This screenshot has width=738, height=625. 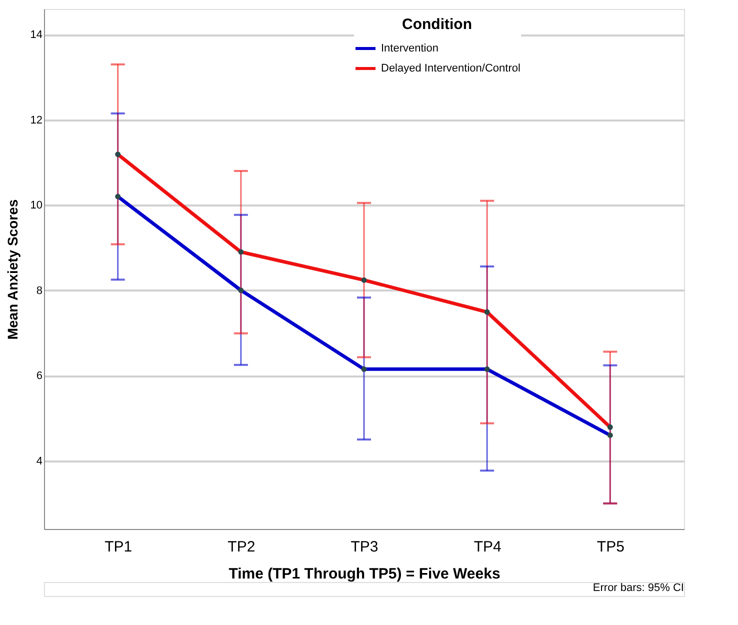 I want to click on y-tick-label: 6, so click(x=39, y=376).